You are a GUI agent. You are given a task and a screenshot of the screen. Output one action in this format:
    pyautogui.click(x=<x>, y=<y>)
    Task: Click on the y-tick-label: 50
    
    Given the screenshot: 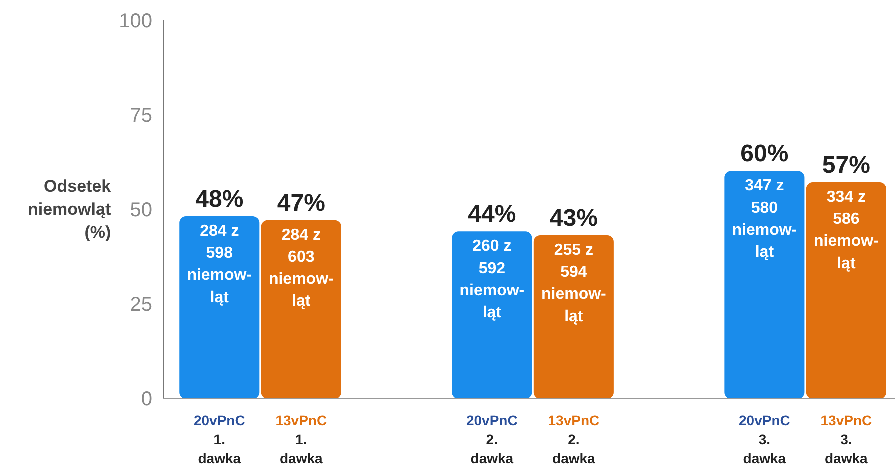 What is the action you would take?
    pyautogui.click(x=141, y=211)
    